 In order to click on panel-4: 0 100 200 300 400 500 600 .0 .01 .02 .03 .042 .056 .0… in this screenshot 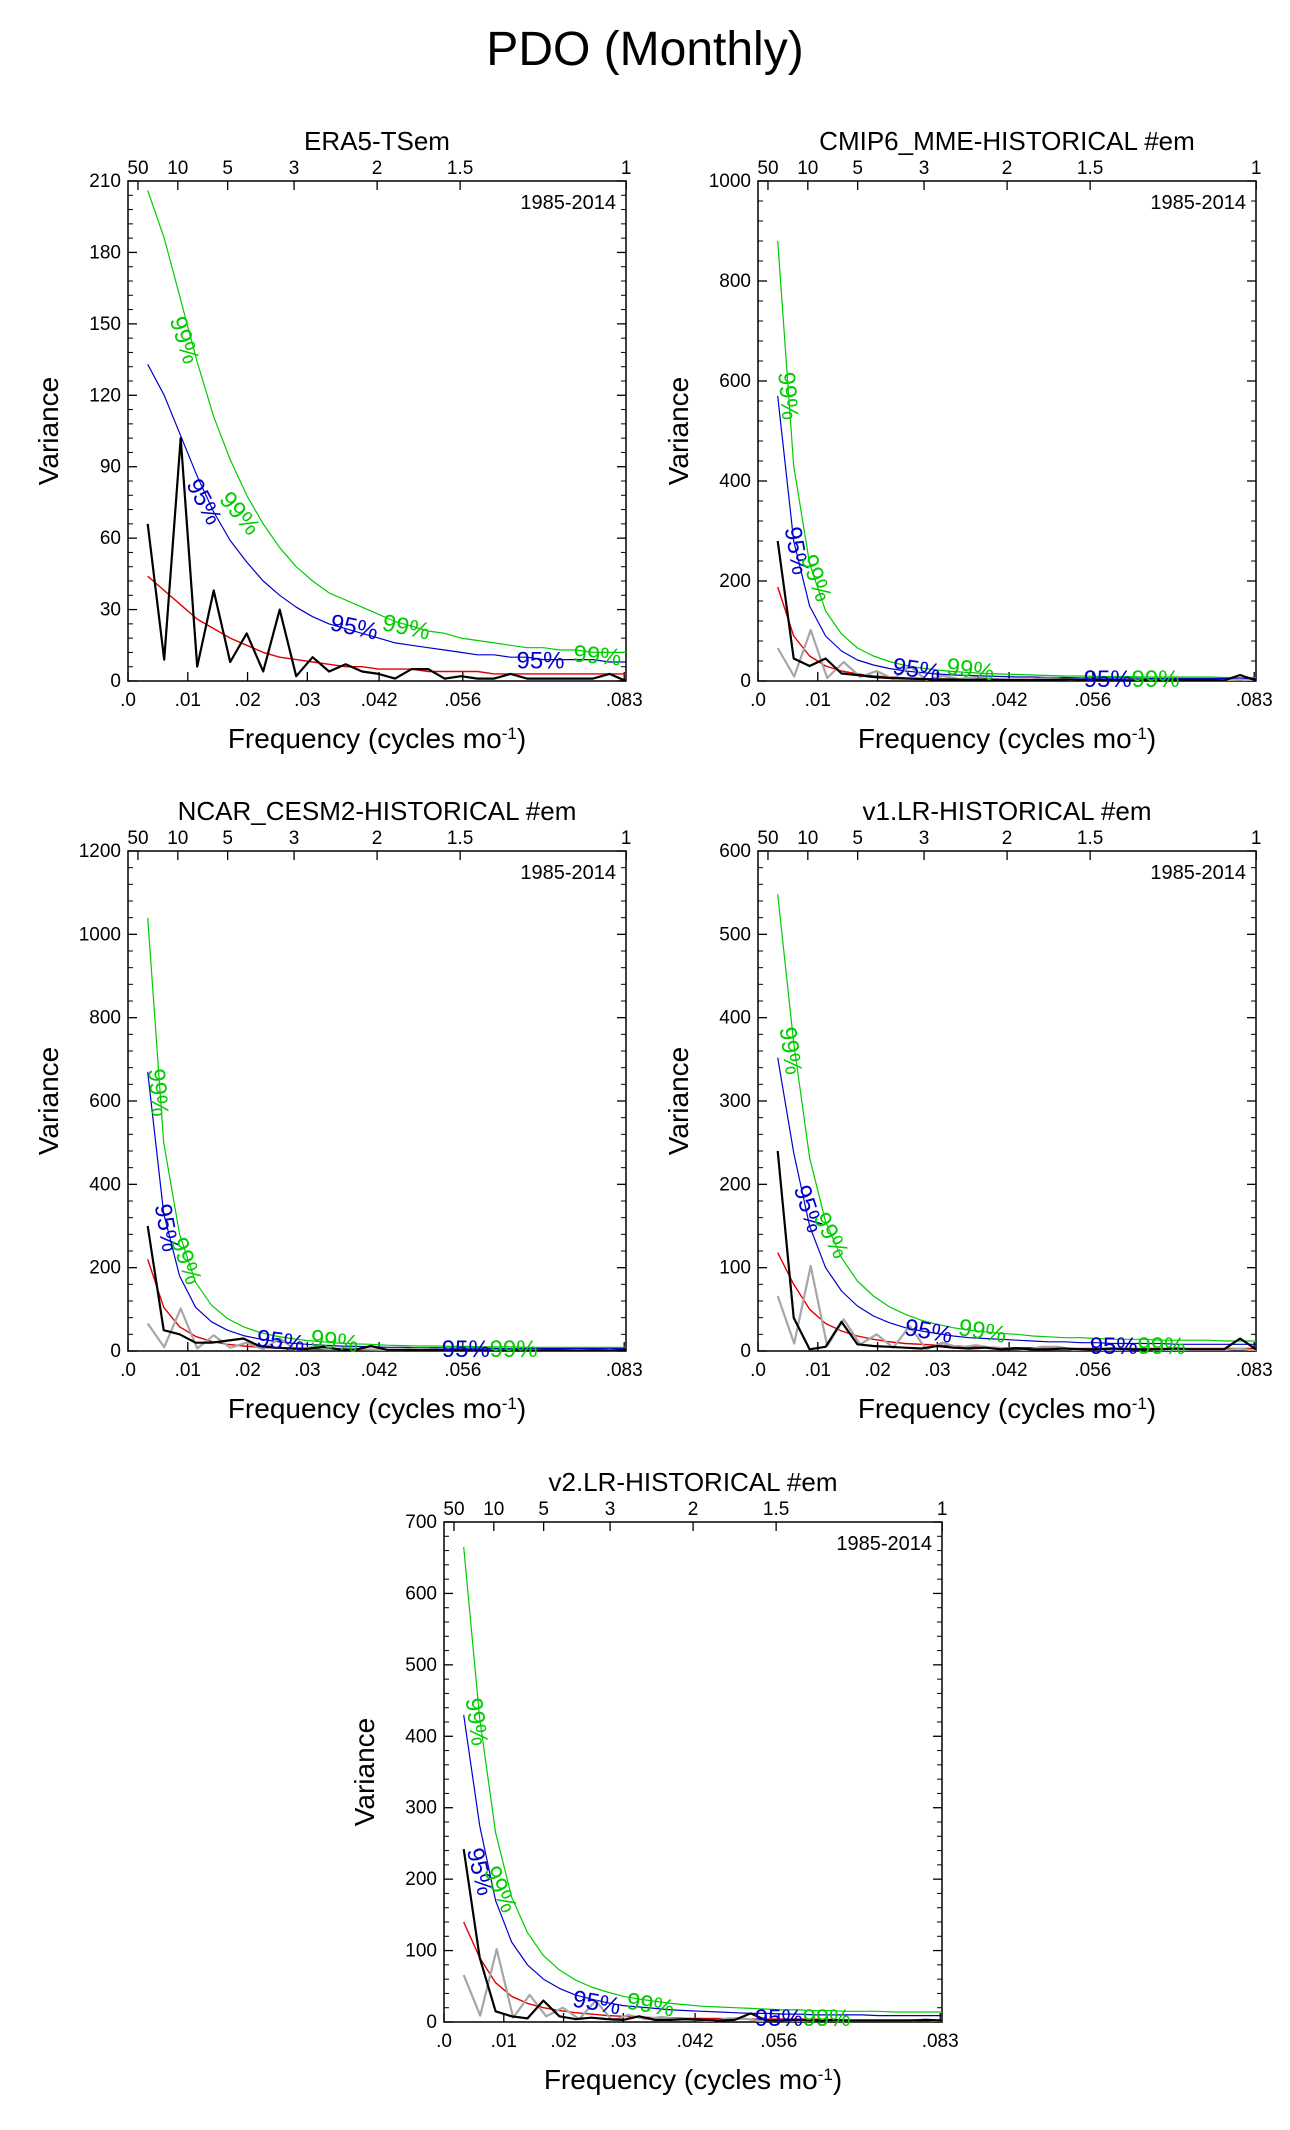, I will do `click(968, 1110)`.